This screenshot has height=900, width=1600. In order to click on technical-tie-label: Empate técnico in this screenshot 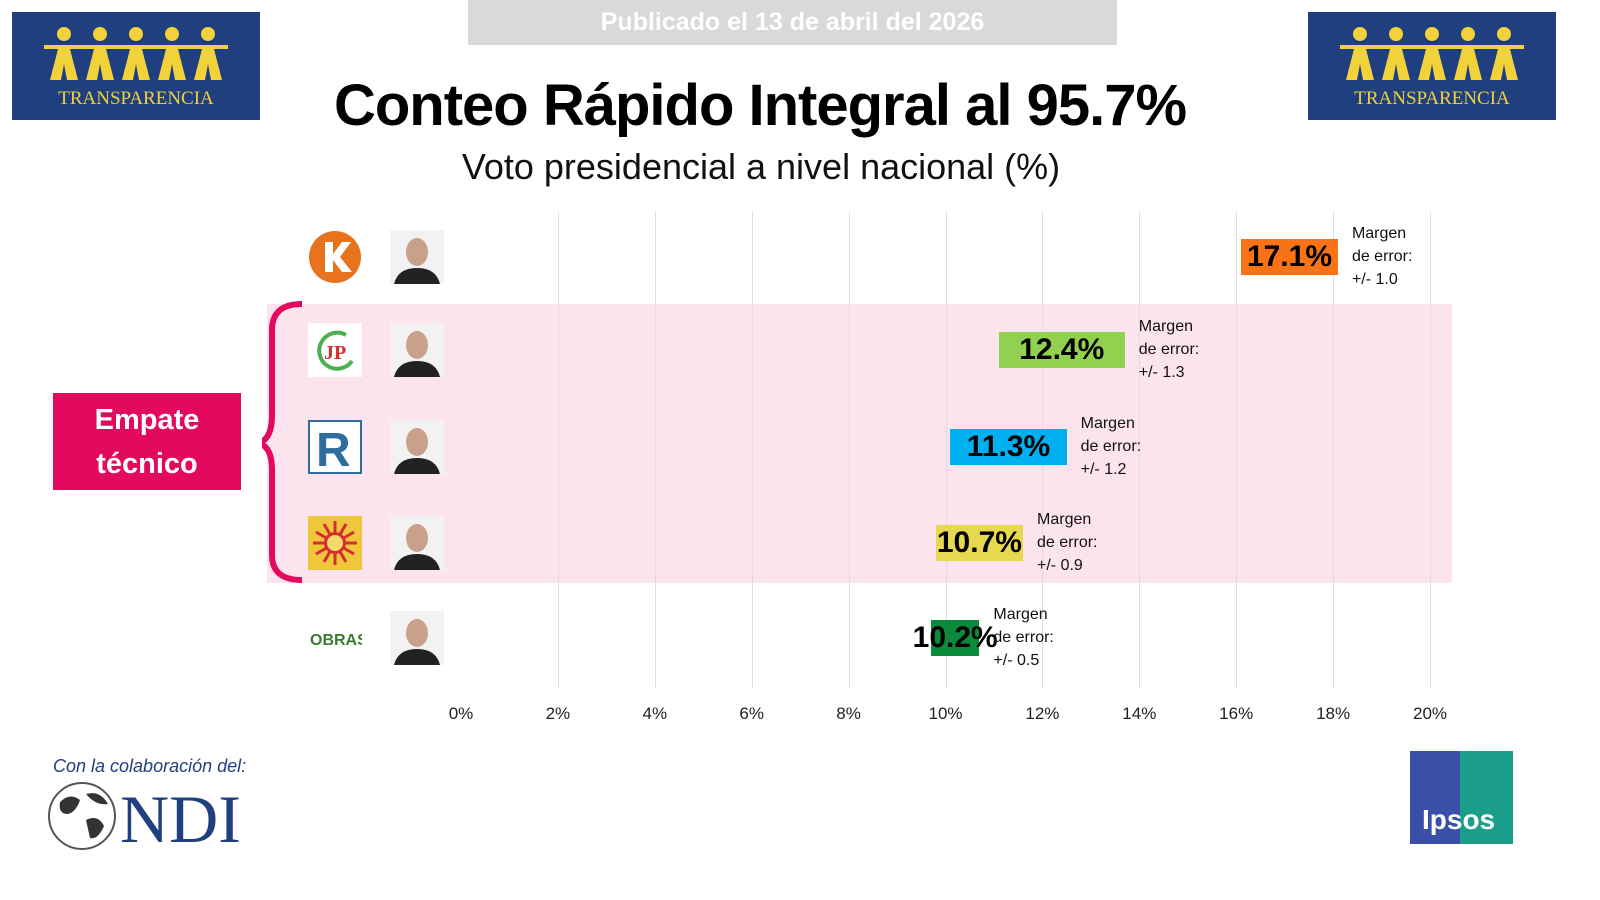, I will do `click(147, 441)`.